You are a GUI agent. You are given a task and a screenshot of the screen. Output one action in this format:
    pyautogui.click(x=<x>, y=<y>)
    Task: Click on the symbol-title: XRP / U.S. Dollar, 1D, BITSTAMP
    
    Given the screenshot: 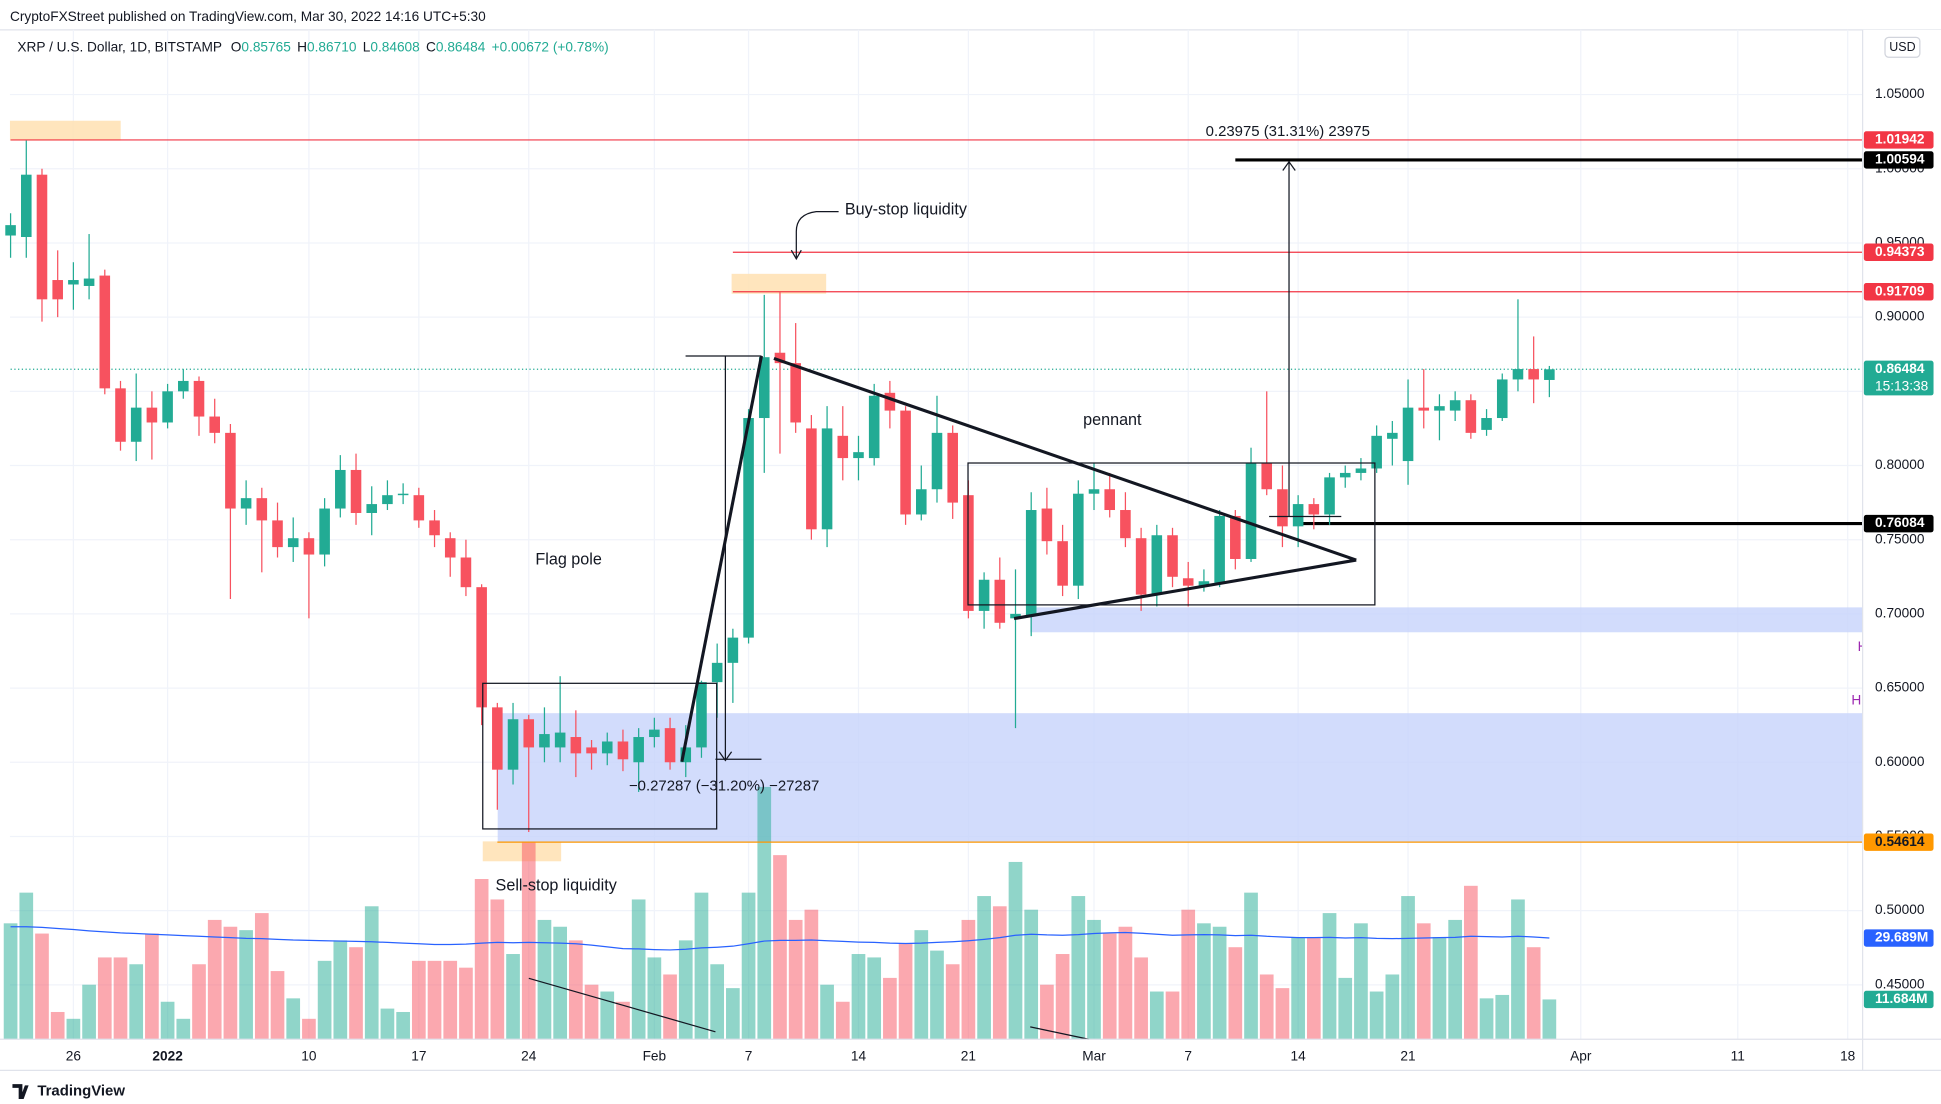 What is the action you would take?
    pyautogui.click(x=119, y=46)
    